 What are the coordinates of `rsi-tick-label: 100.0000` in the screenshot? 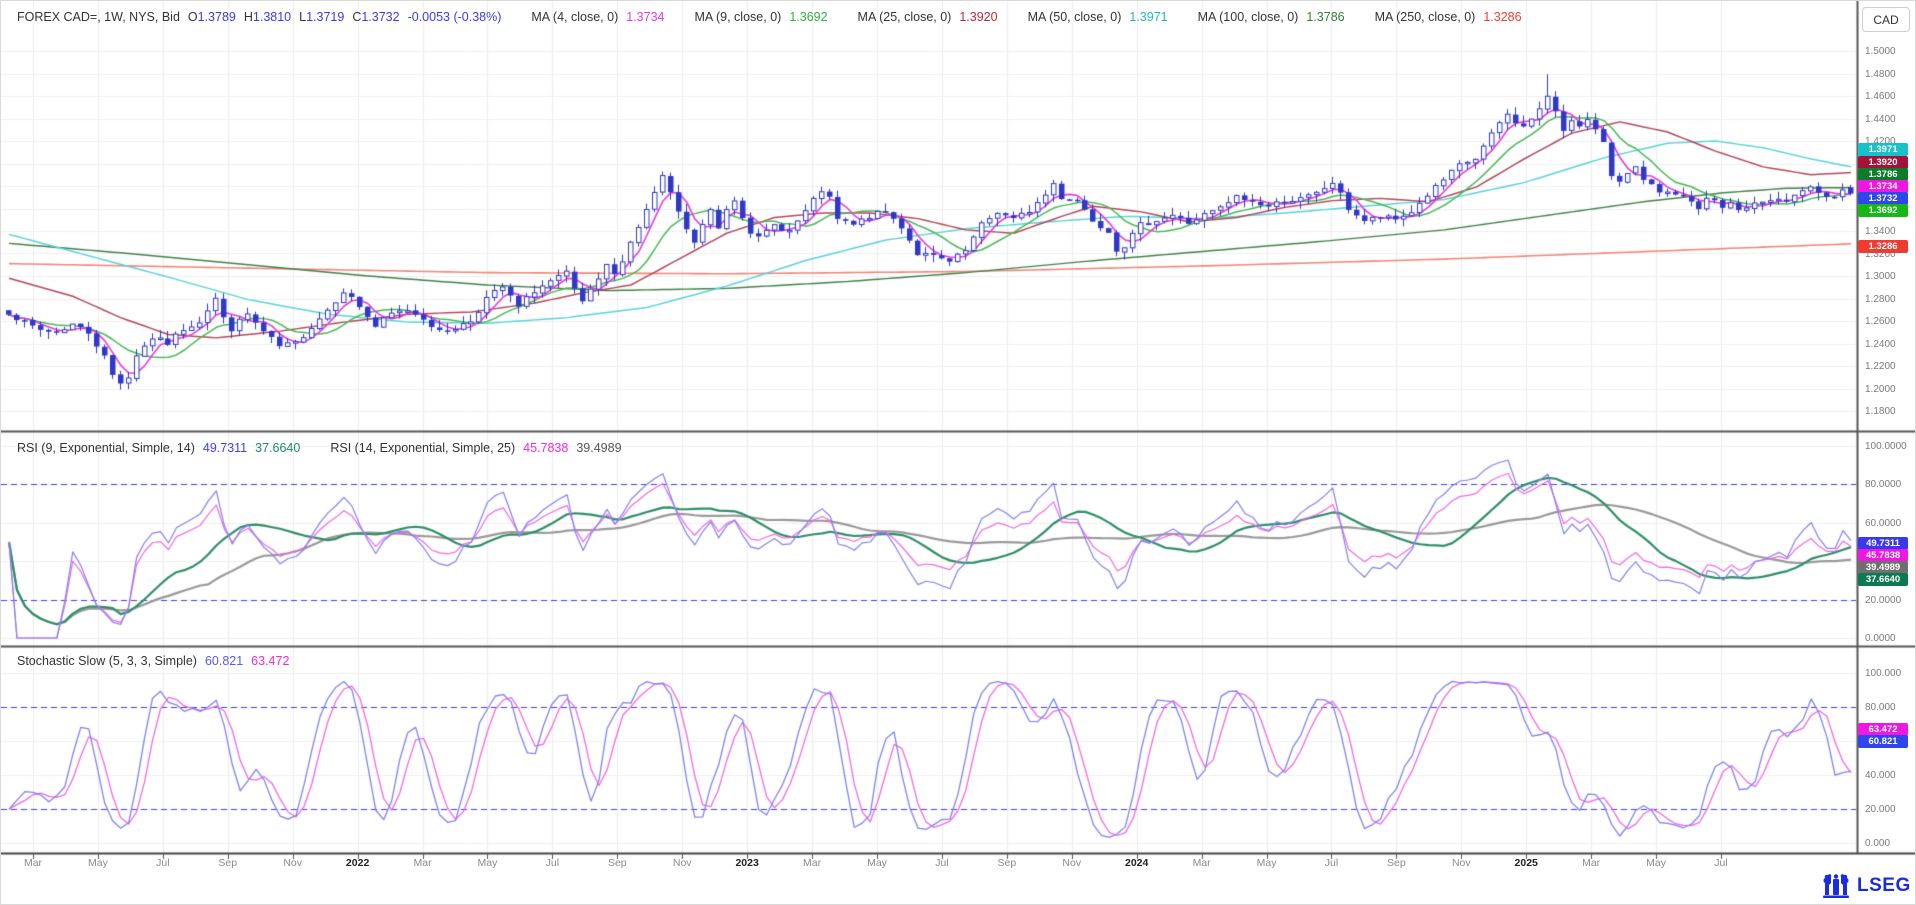 It's located at (1886, 446).